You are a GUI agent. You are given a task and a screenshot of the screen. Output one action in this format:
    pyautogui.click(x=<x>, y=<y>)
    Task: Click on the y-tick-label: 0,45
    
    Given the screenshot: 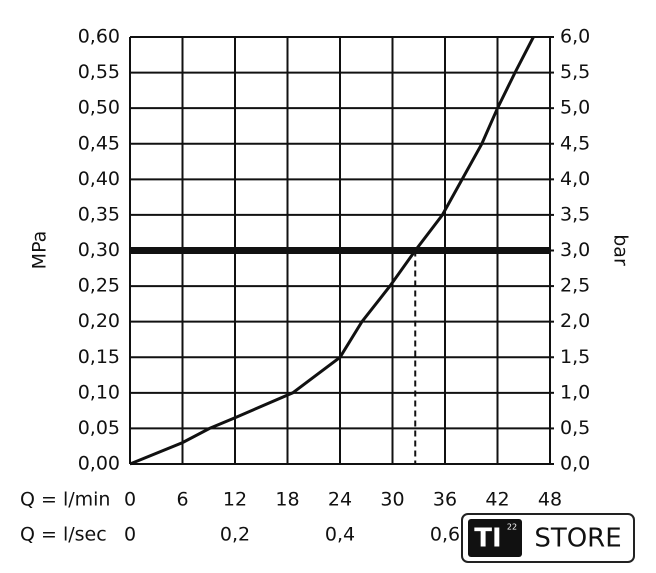 What is the action you would take?
    pyautogui.click(x=99, y=143)
    